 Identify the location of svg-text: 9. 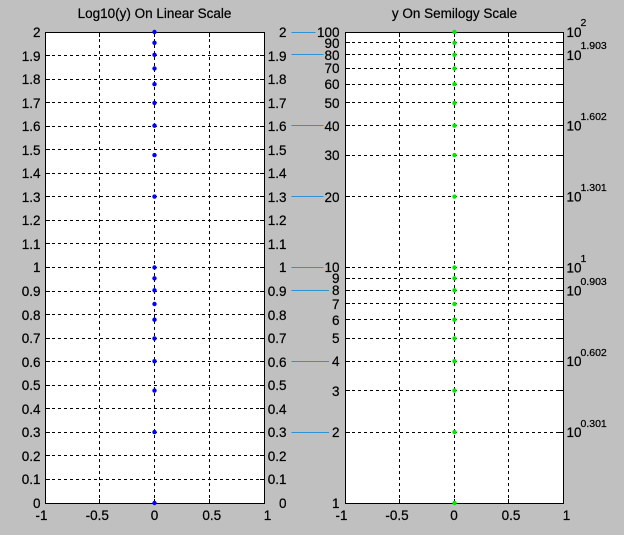
(336, 278).